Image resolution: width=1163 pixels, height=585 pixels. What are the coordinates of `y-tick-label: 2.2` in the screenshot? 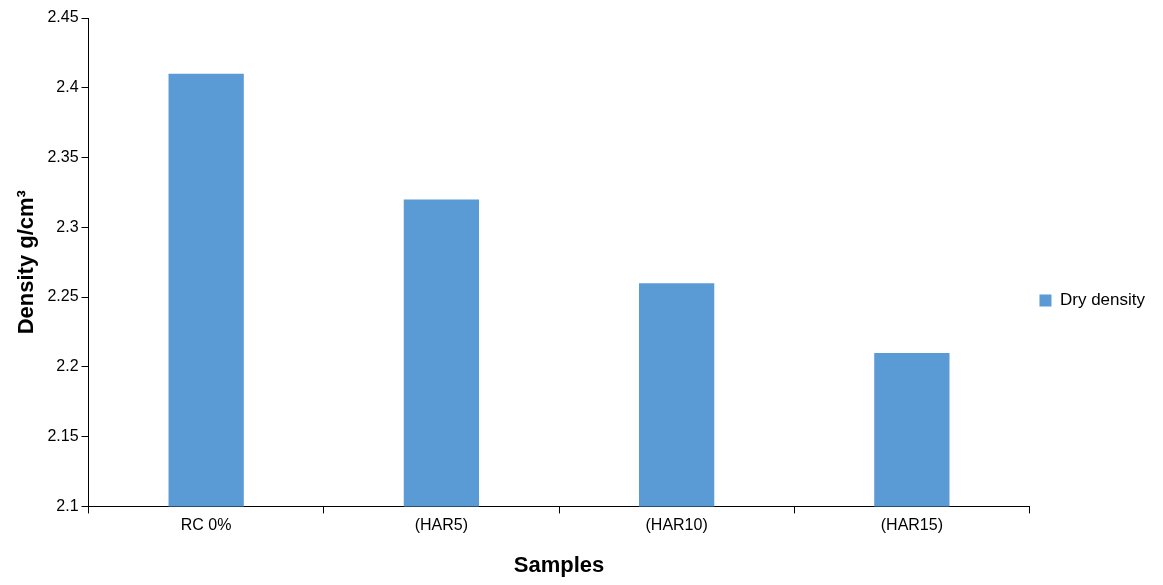 It's located at (67, 366).